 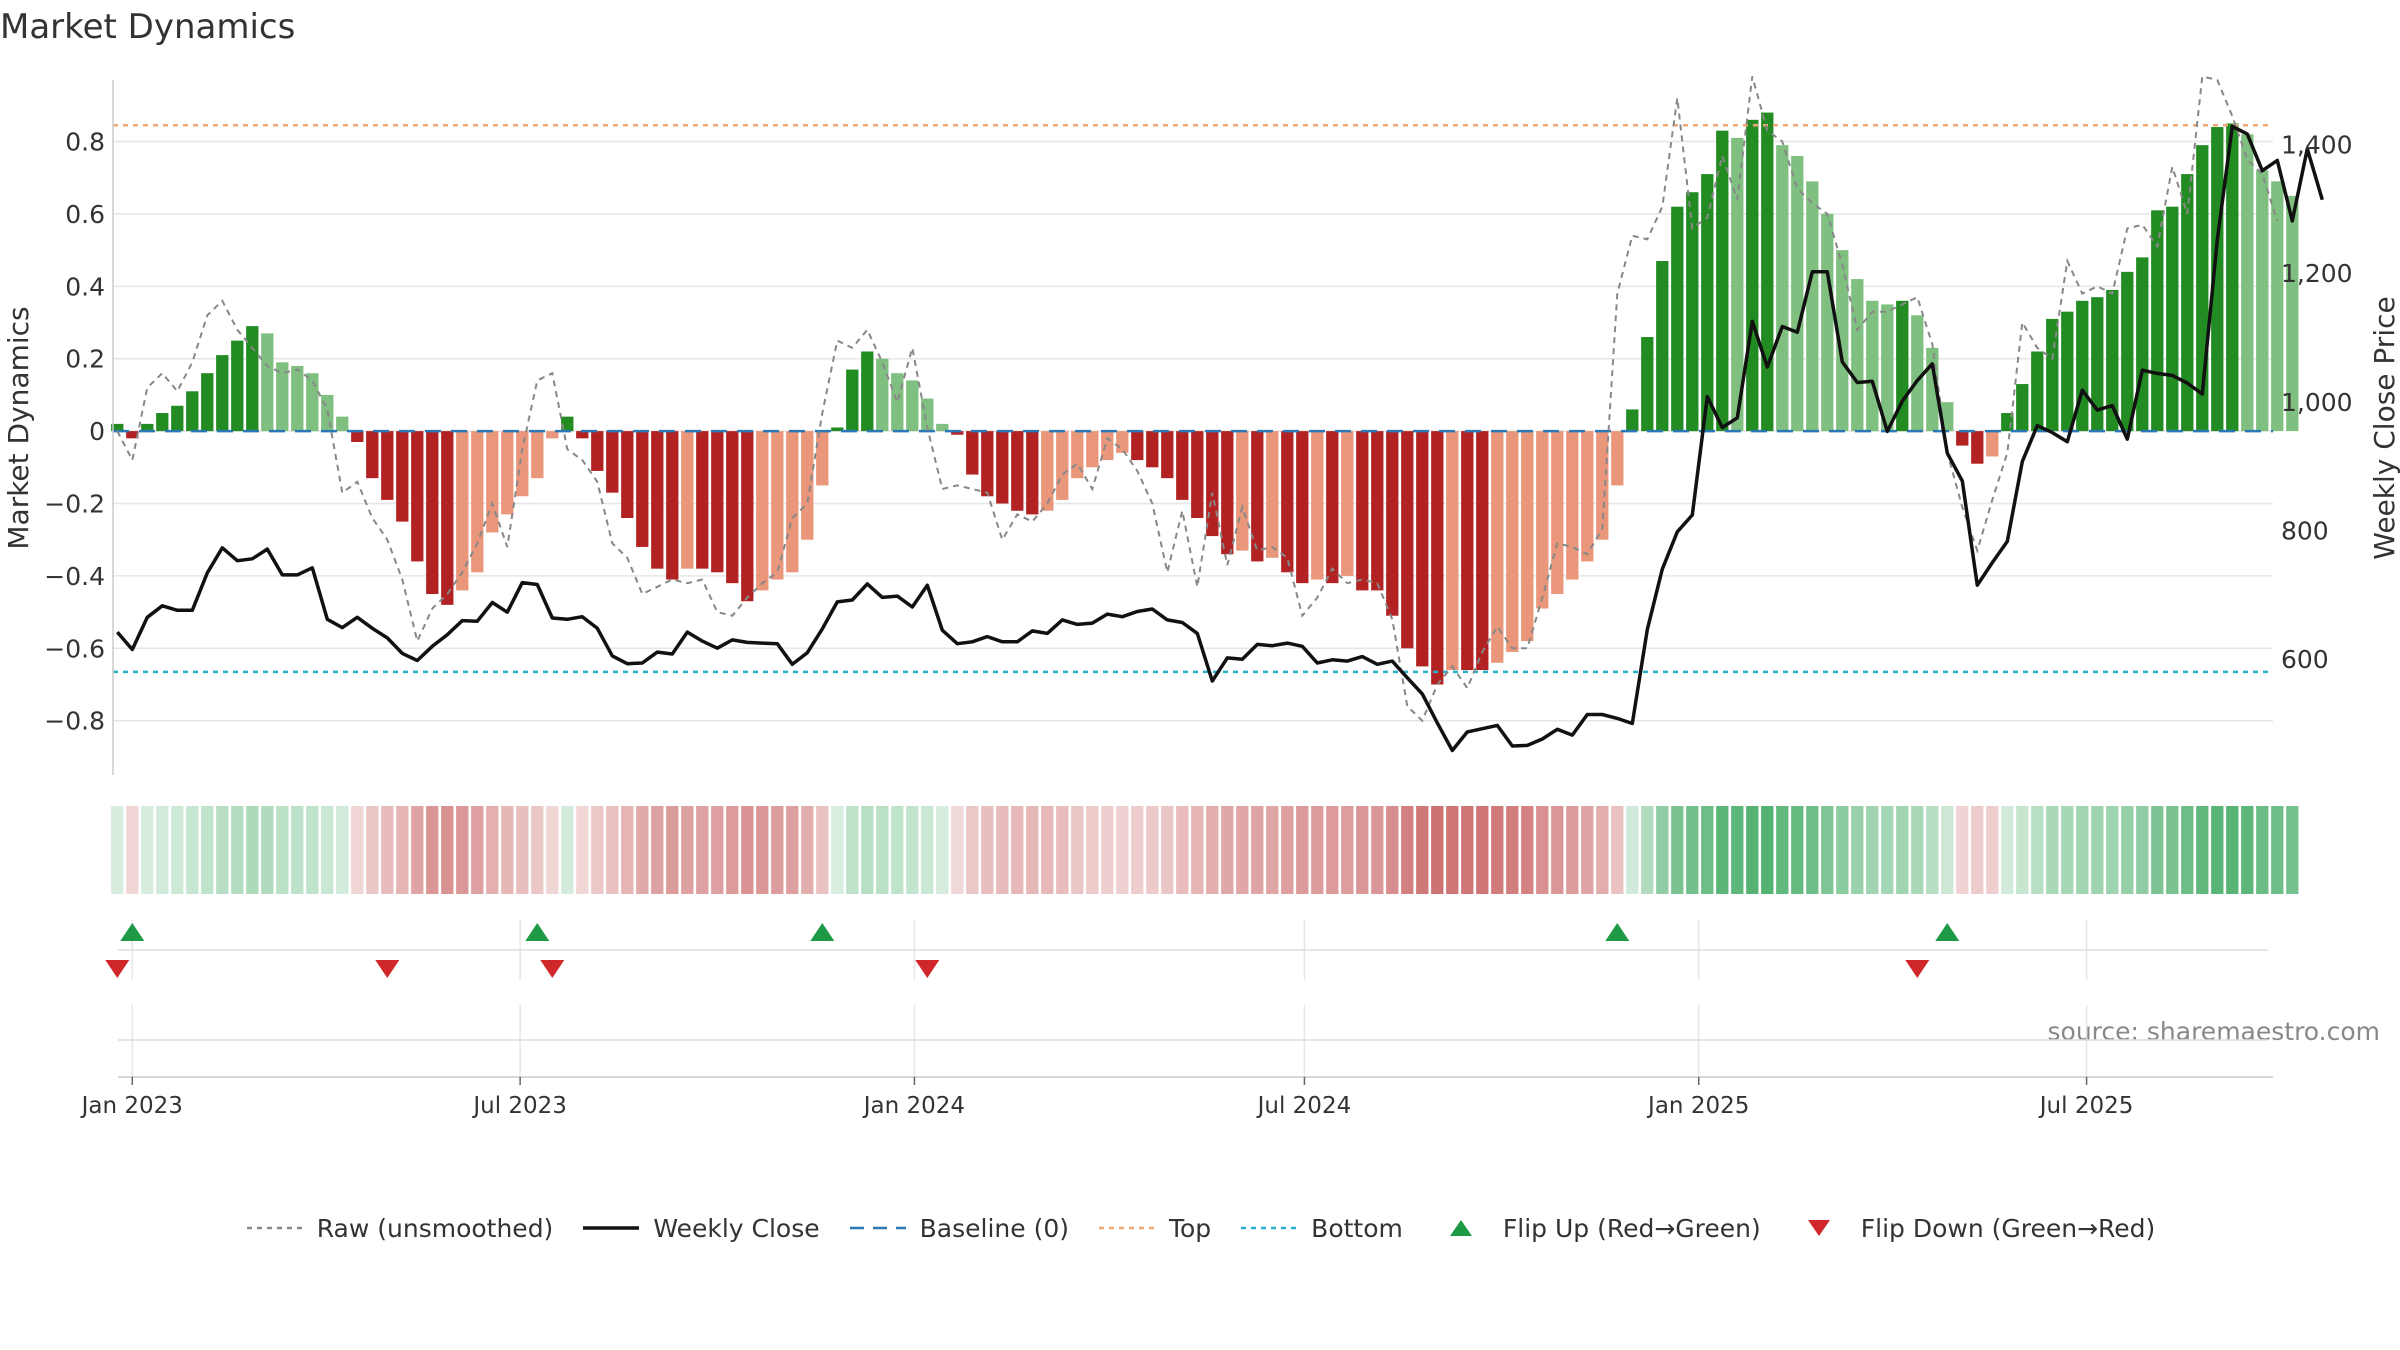 I want to click on x-tick-label: Jul 2024, so click(x=1304, y=1106).